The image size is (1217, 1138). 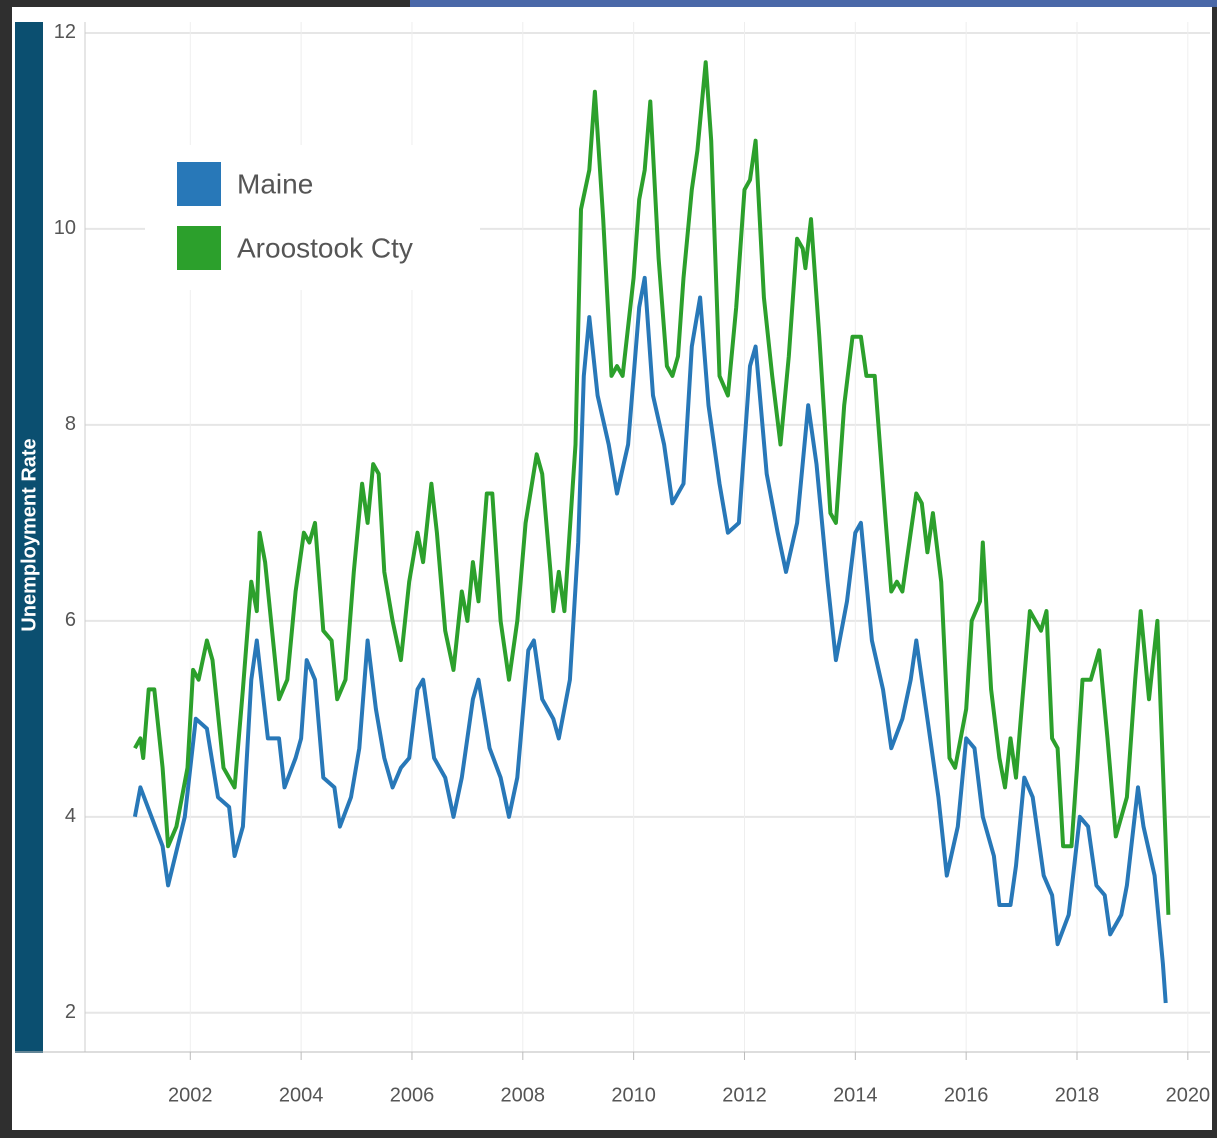 I want to click on y-axis-label: Unemployment Rate, so click(x=29, y=534).